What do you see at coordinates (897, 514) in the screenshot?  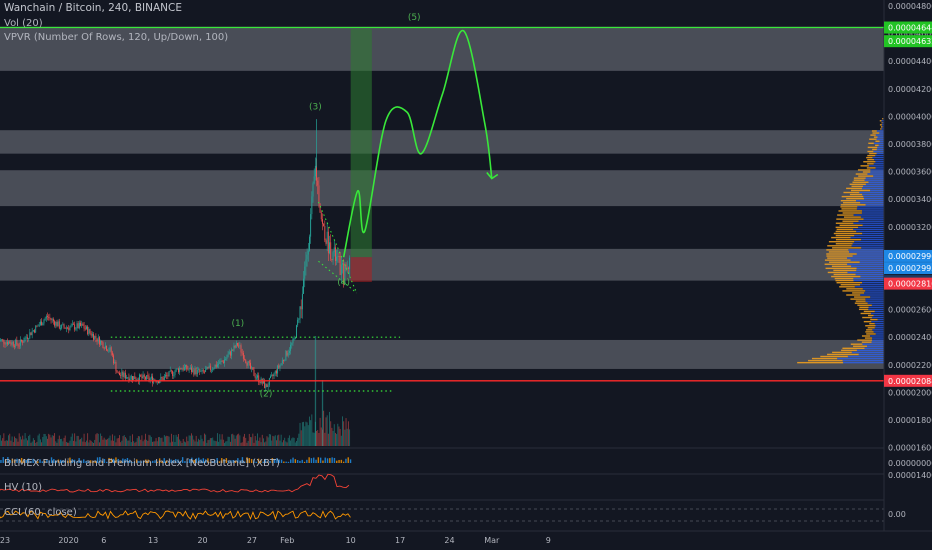 I see `indicator-tick: 0.00` at bounding box center [897, 514].